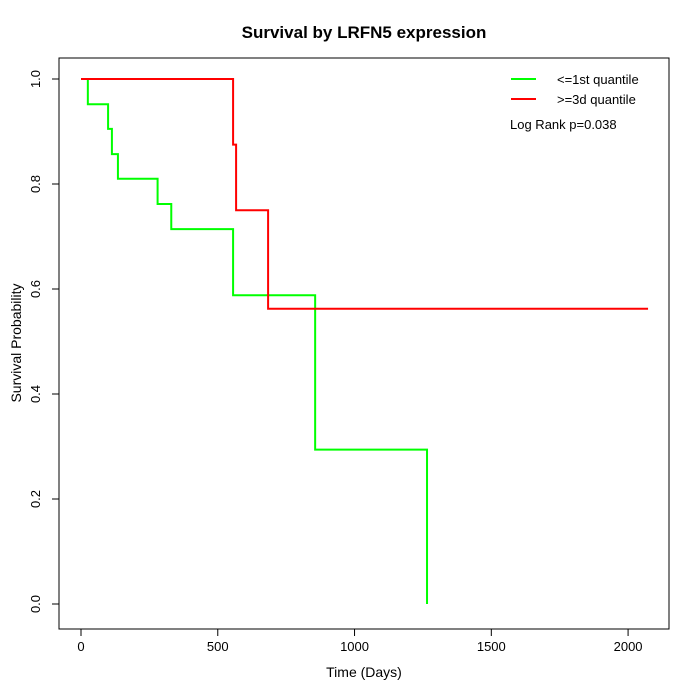  What do you see at coordinates (364, 672) in the screenshot?
I see `x-axis-label: Time (Days)` at bounding box center [364, 672].